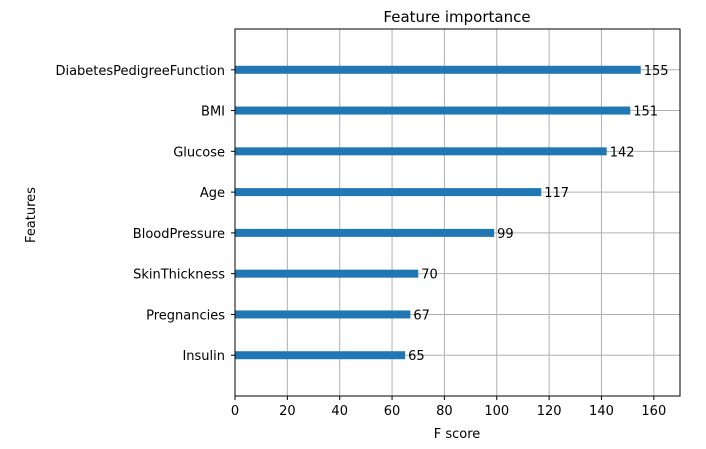  Describe the element at coordinates (601, 411) in the screenshot. I see `x-tick-label: 140` at that location.